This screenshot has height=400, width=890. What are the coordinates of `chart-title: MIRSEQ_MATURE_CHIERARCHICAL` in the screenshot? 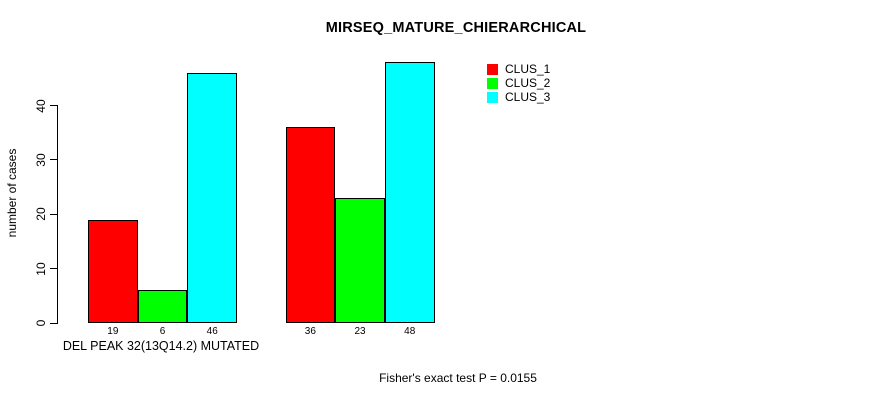 It's located at (456, 28).